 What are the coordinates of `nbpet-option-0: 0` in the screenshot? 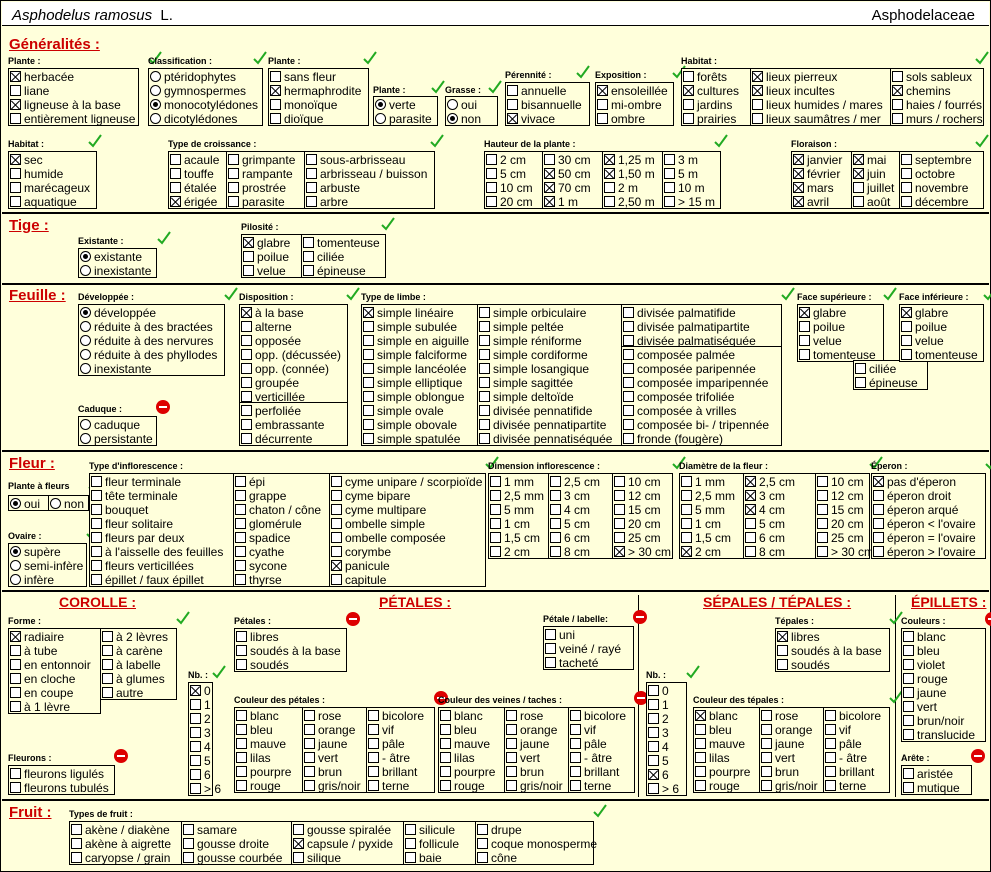 It's located at (200, 691).